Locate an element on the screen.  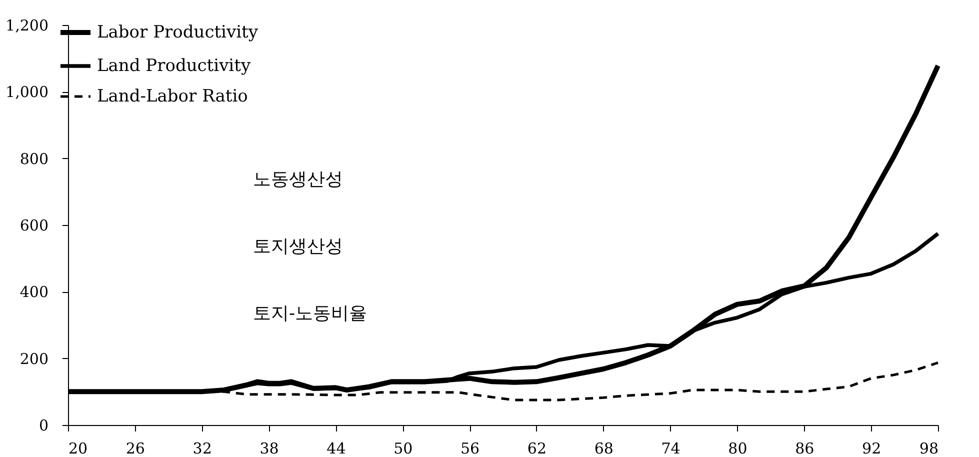
x-tick-label: 20 is located at coordinates (78, 448).